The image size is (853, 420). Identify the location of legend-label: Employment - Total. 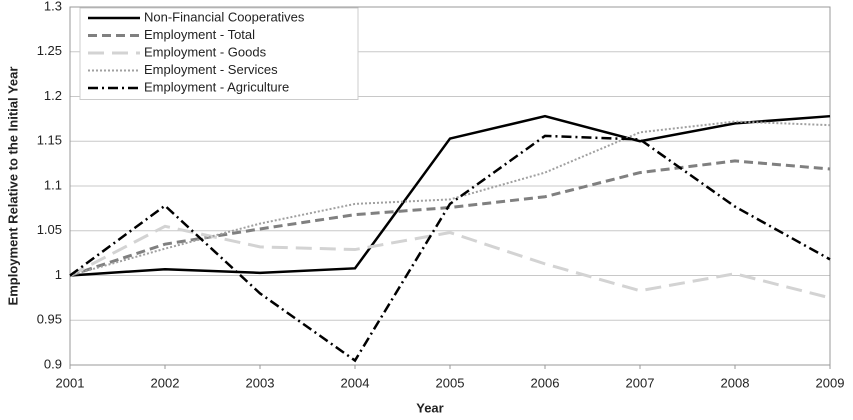
(199, 34).